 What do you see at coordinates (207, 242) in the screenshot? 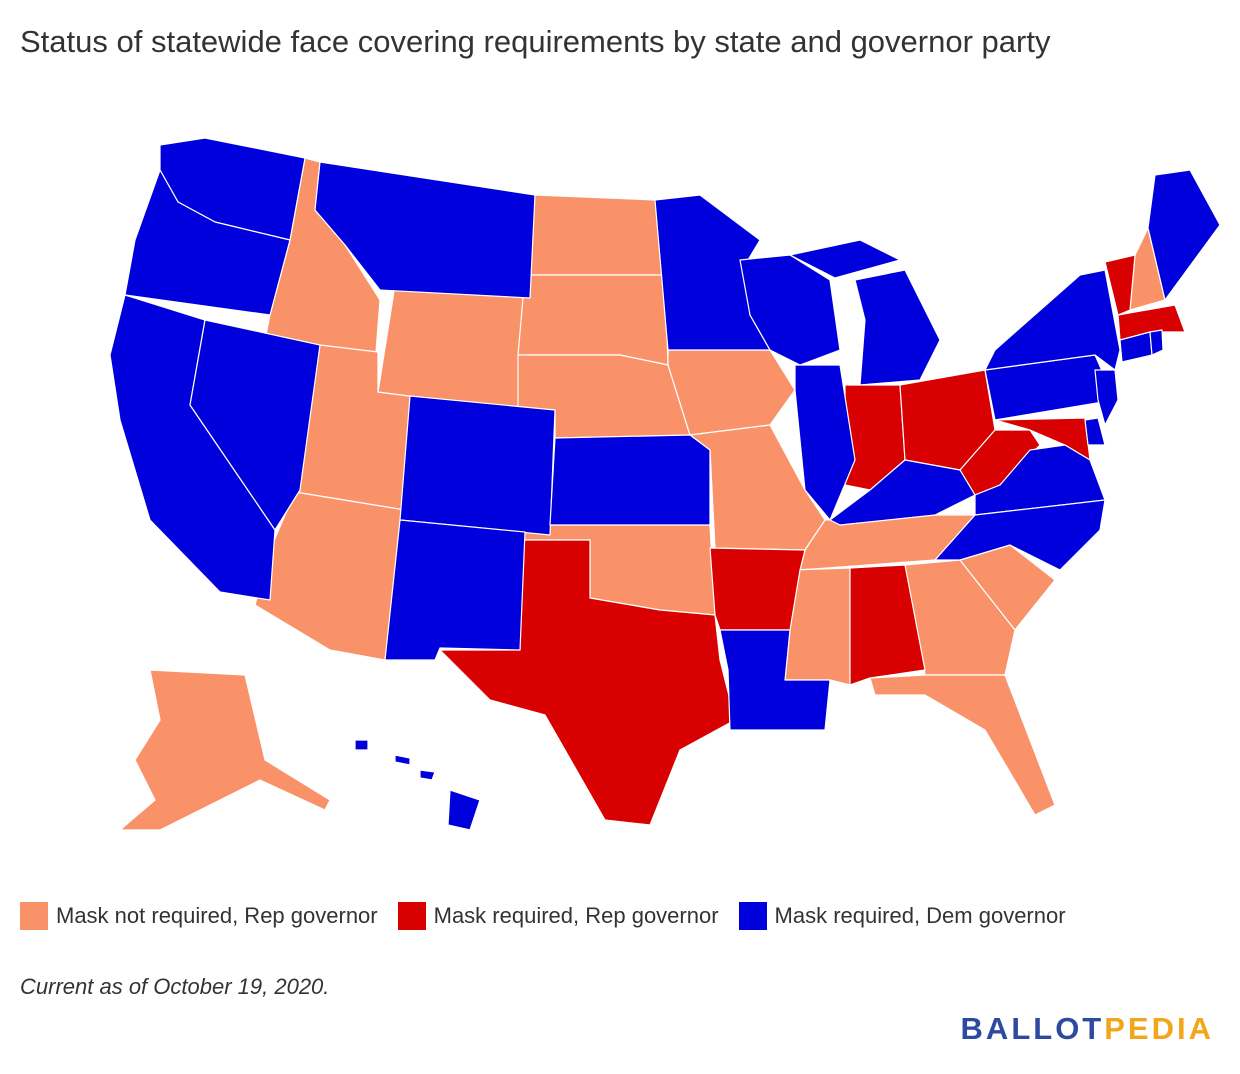
I see `state-oregon` at bounding box center [207, 242].